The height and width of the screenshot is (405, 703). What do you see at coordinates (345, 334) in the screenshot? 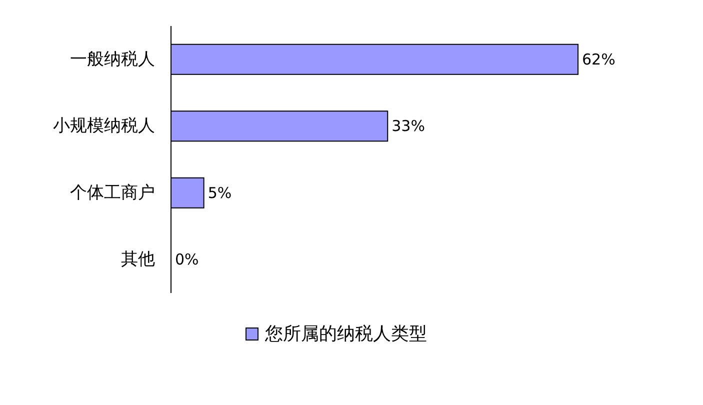
I see `legend-label: 您所属的纳税人类型` at bounding box center [345, 334].